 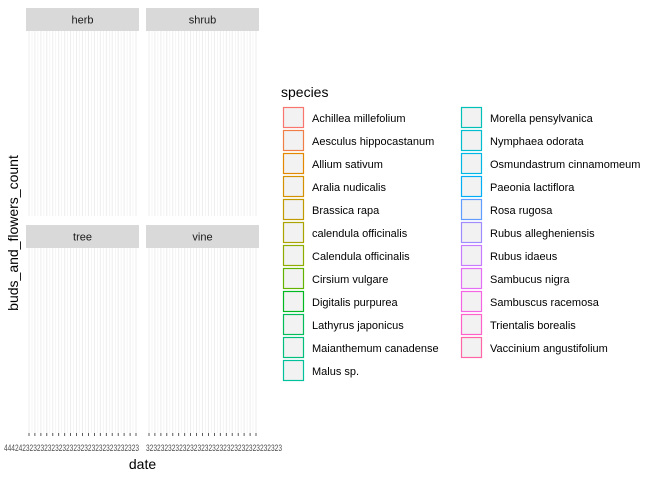 What do you see at coordinates (373, 142) in the screenshot?
I see `legend-label: Aesculus hippocastanum` at bounding box center [373, 142].